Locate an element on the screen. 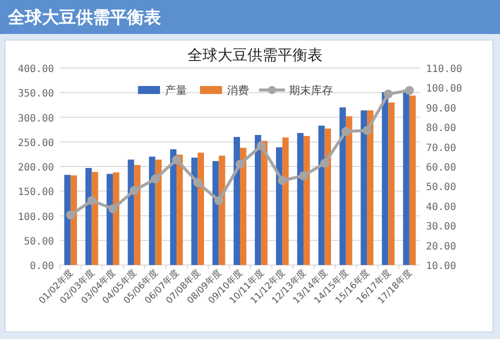 This screenshot has width=500, height=339. y2-tick-label: 80.00 is located at coordinates (441, 128).